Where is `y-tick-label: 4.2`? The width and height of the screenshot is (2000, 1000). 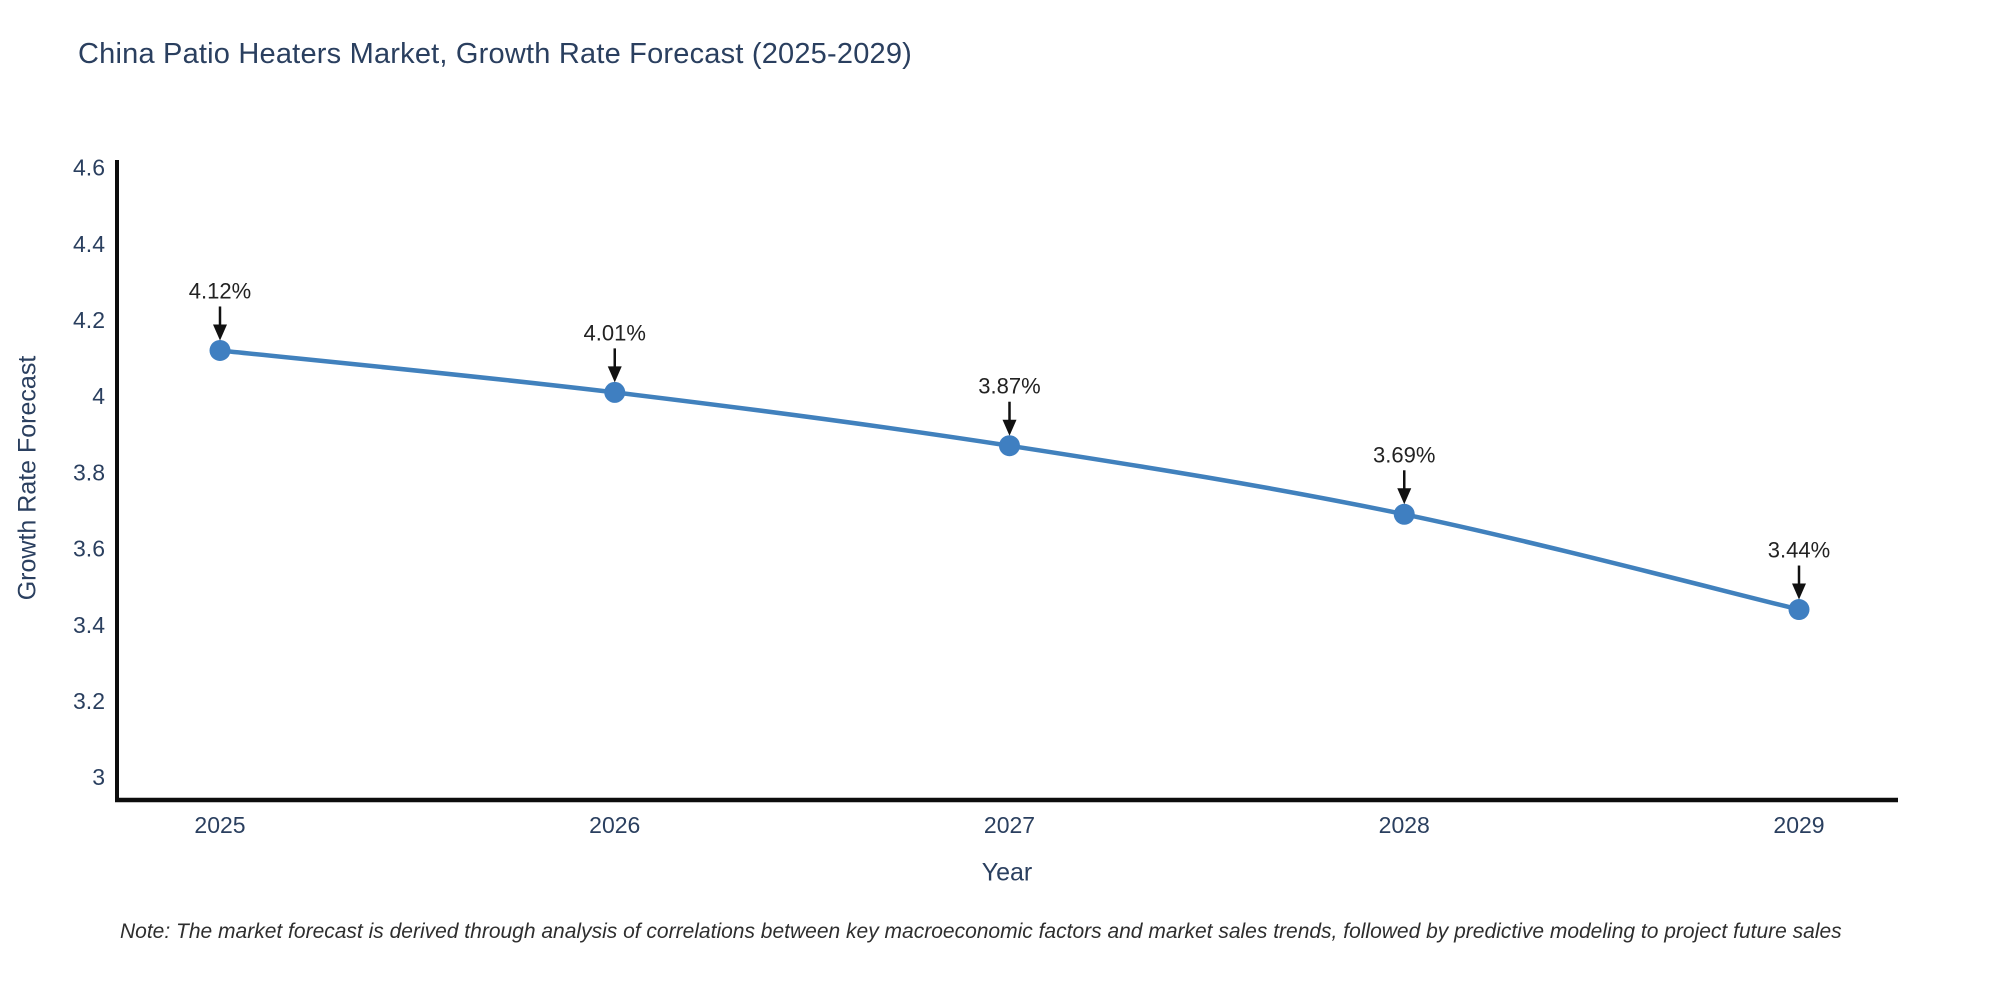 y-tick-label: 4.2 is located at coordinates (89, 320).